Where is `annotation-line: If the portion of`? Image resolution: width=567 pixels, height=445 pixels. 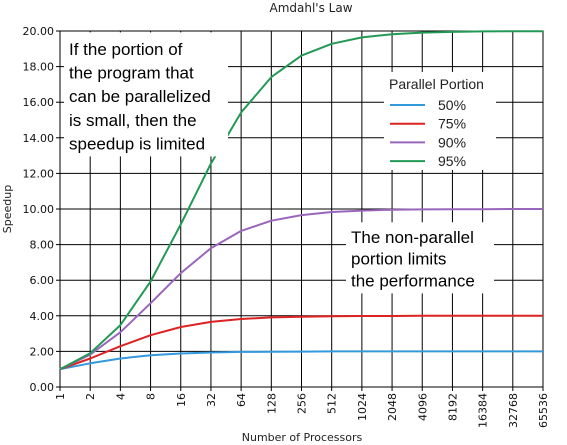 annotation-line: If the portion of is located at coordinates (126, 49).